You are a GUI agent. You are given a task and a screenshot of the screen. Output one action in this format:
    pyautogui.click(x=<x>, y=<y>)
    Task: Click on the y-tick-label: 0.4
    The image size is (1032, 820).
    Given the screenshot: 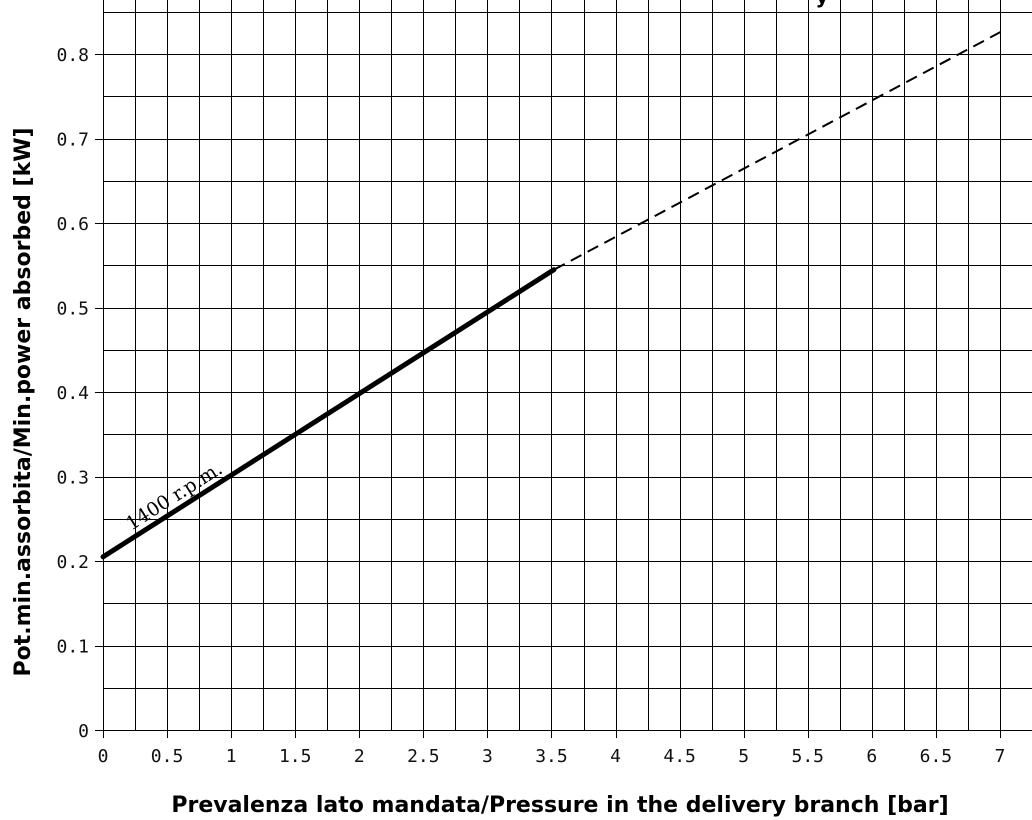 What is the action you would take?
    pyautogui.click(x=72, y=393)
    